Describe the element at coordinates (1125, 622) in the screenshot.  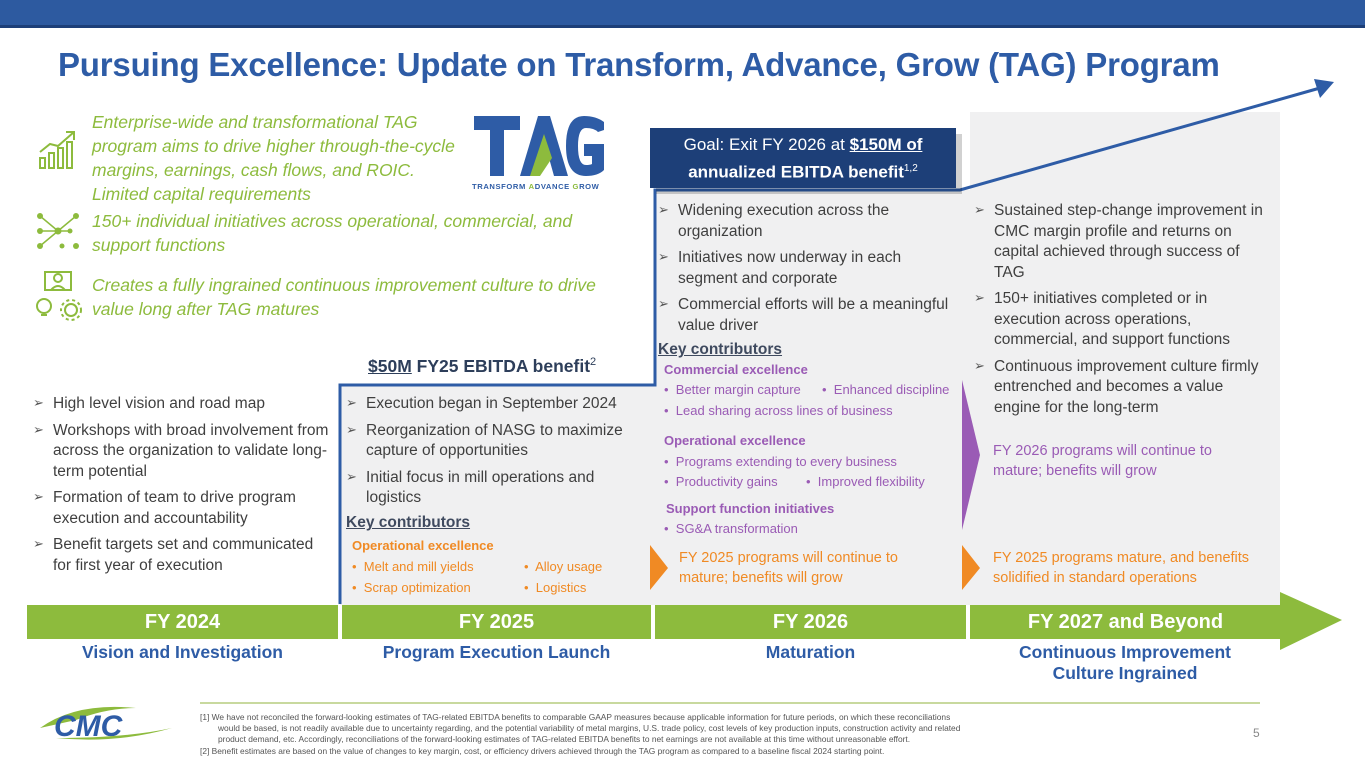
I see `timeline-fy2027: FY 2027 and Beyond` at that location.